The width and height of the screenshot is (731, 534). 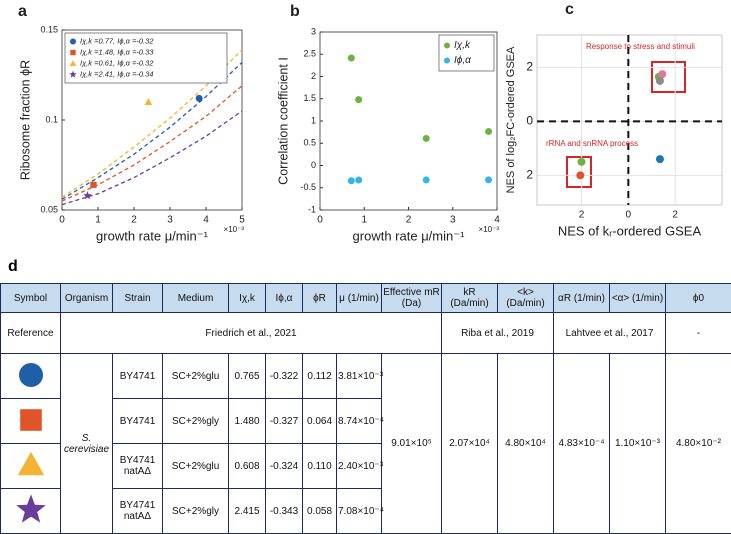 I want to click on header-cell: kR (Da/min), so click(x=470, y=298).